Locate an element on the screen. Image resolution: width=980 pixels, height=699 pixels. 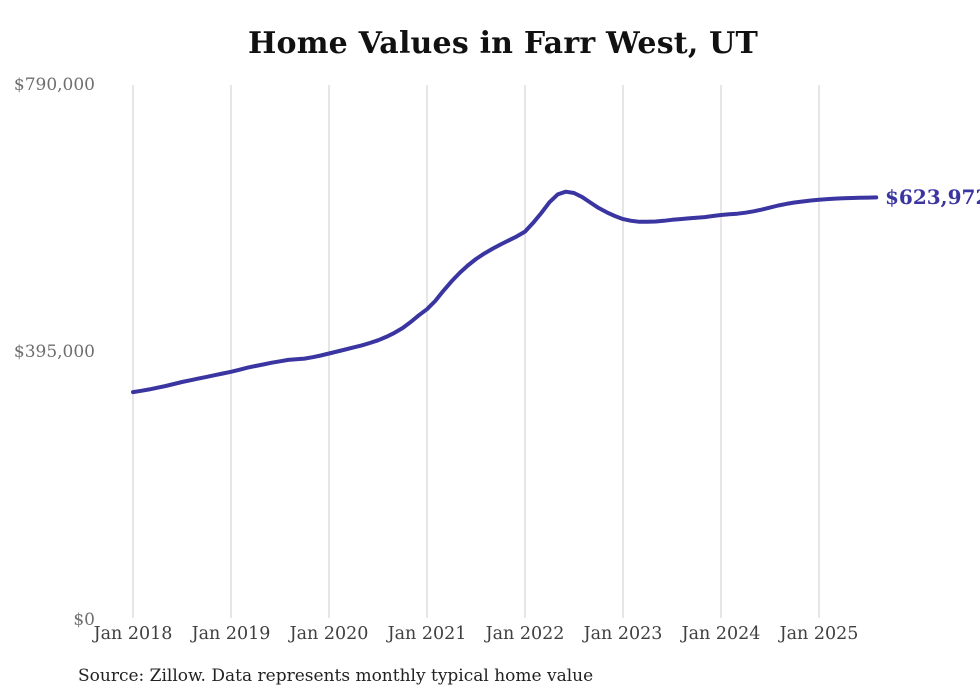
x-tick-label: Jan 2021 is located at coordinates (427, 634).